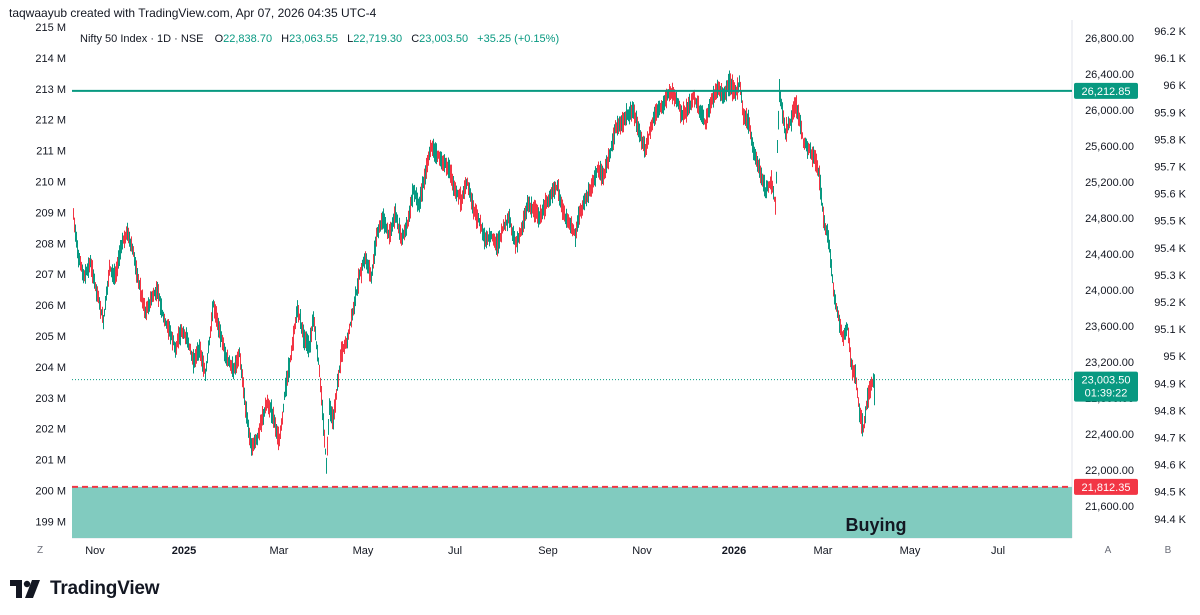  Describe the element at coordinates (50, 492) in the screenshot. I see `left-axis-tick: 200 M` at that location.